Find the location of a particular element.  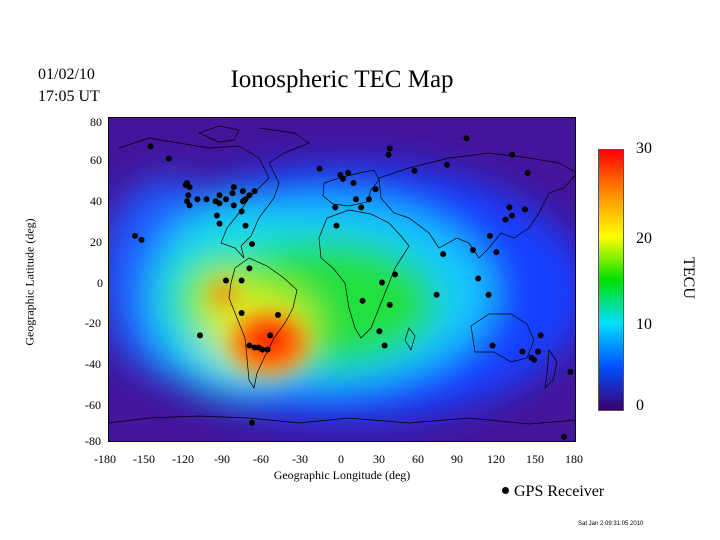

y-tick: 80 is located at coordinates (96, 122).